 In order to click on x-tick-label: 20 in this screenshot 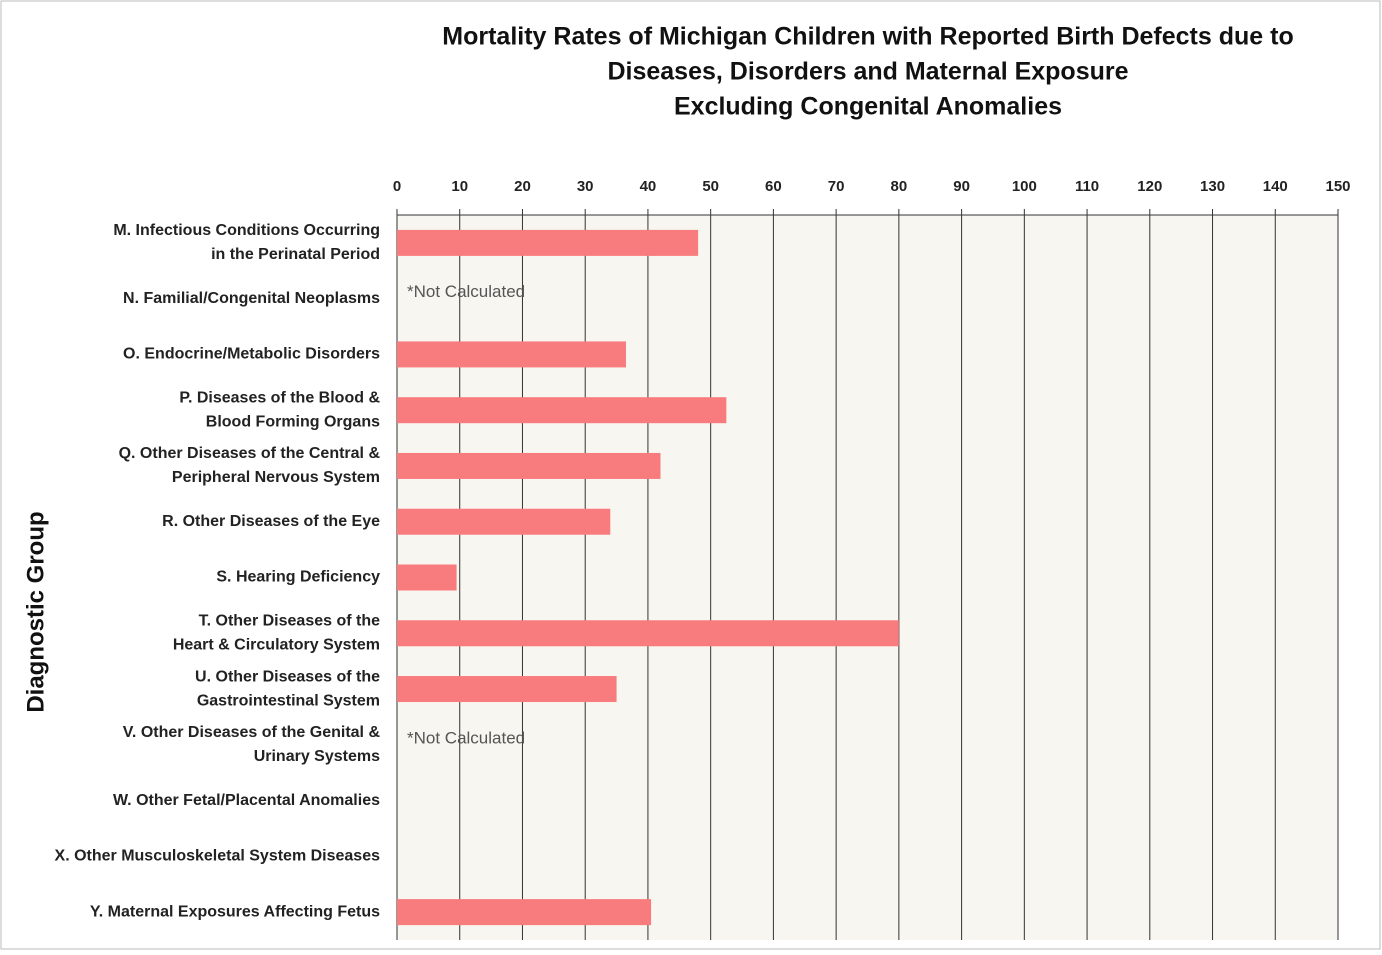, I will do `click(522, 186)`.